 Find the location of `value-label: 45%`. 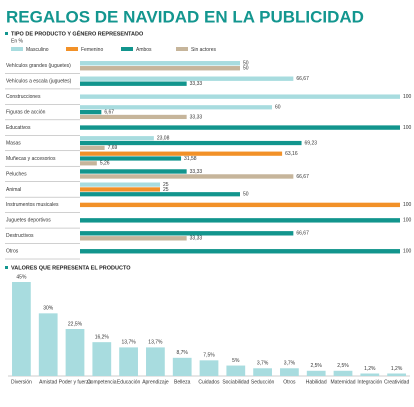

value-label: 45% is located at coordinates (21, 277).